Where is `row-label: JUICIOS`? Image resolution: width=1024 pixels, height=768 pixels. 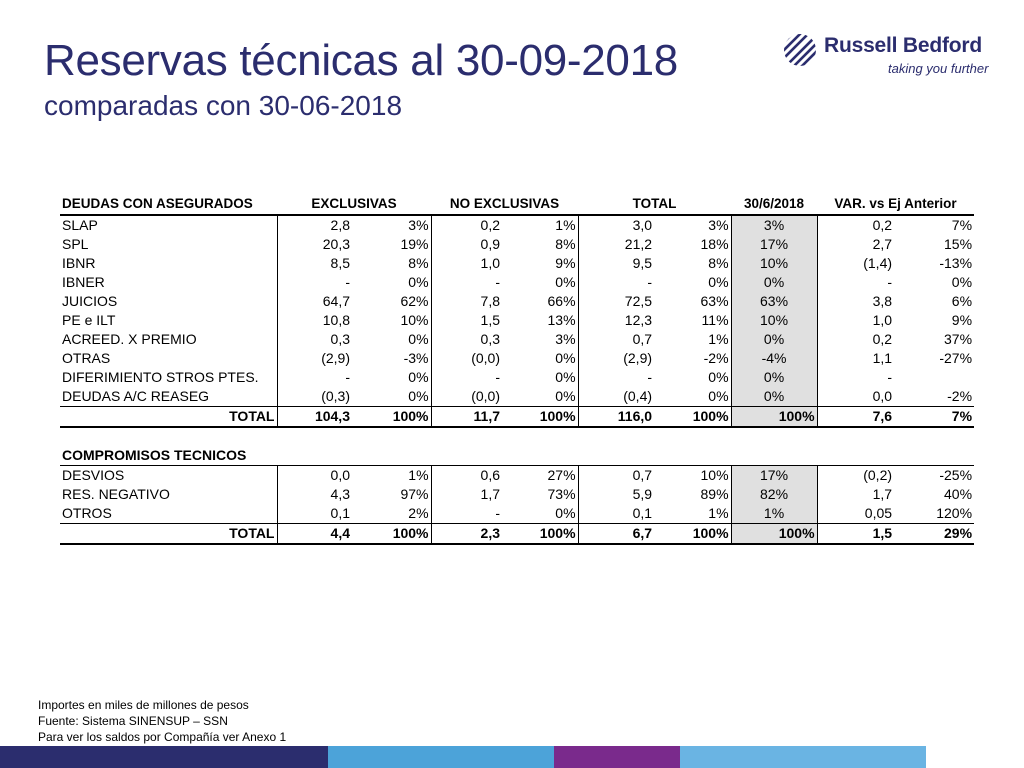
row-label: JUICIOS is located at coordinates (169, 301).